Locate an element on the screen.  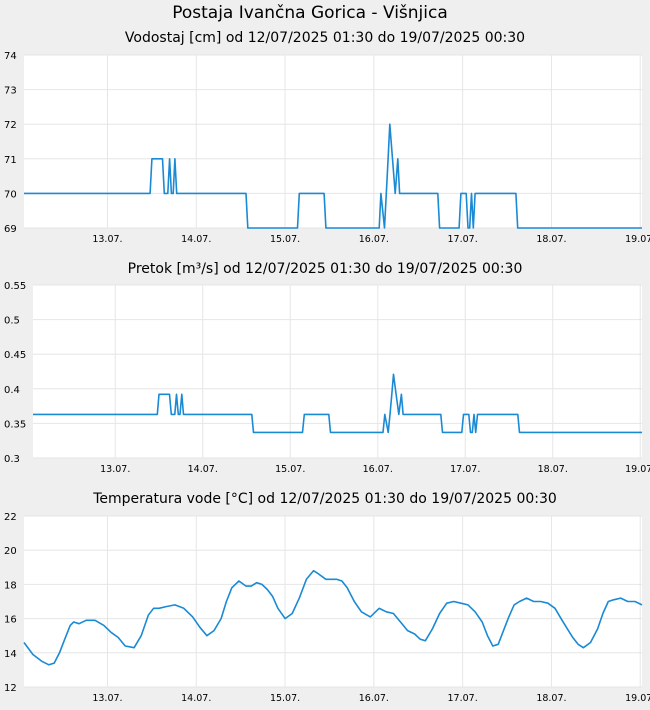
y-tick-label: 16 is located at coordinates (10, 620).